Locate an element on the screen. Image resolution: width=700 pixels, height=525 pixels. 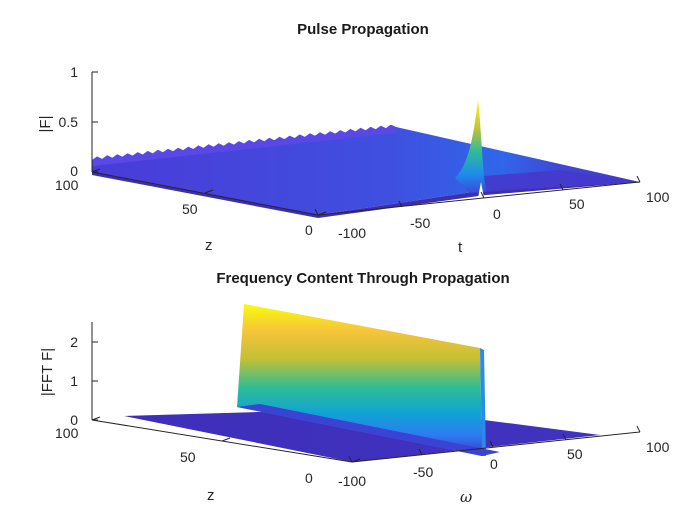
z-axis-label: |FFT F| is located at coordinates (47, 372).